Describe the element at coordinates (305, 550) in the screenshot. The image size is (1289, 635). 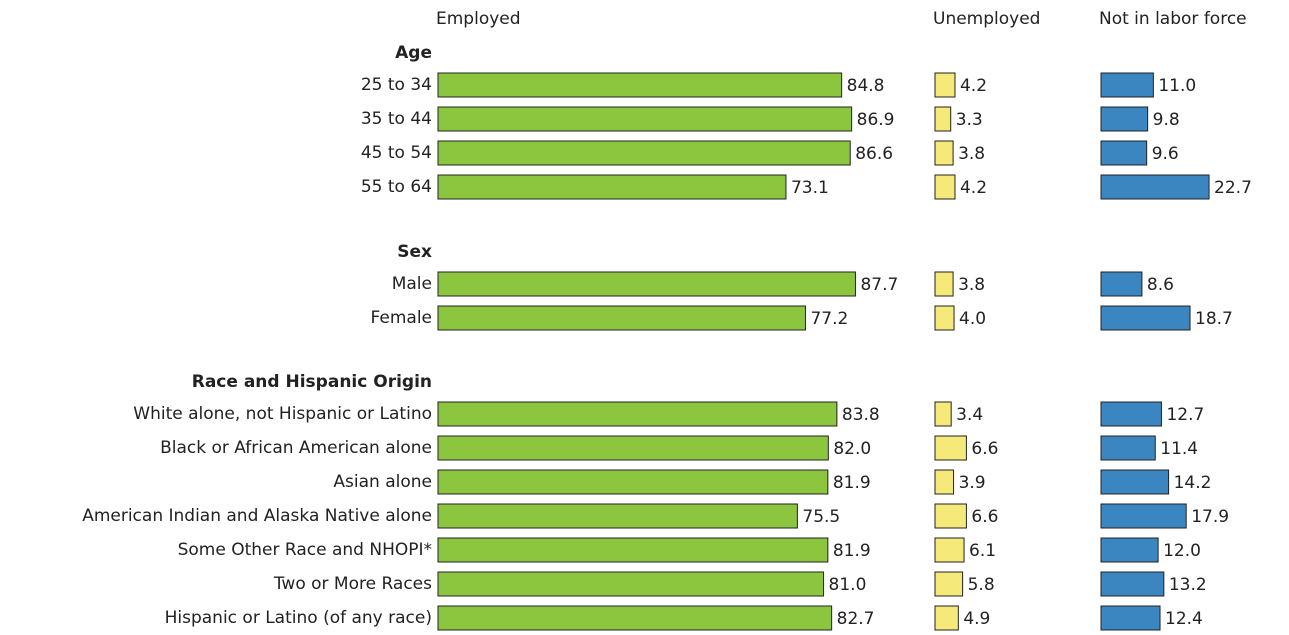
I see `category-label: Some Other Race and NHOPI*` at that location.